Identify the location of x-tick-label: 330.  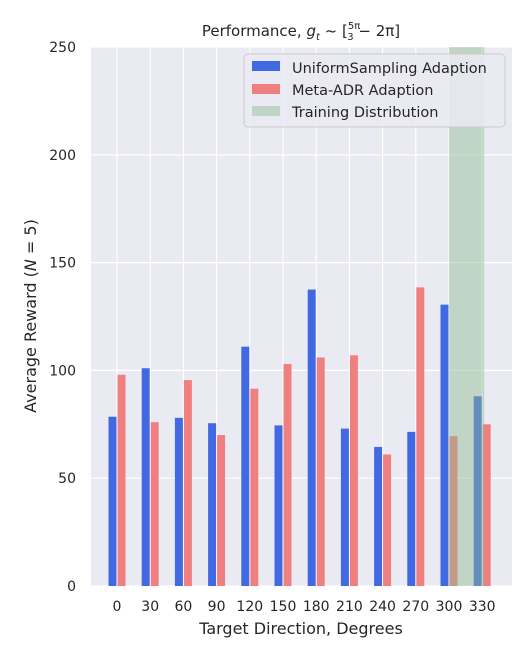
(482, 607).